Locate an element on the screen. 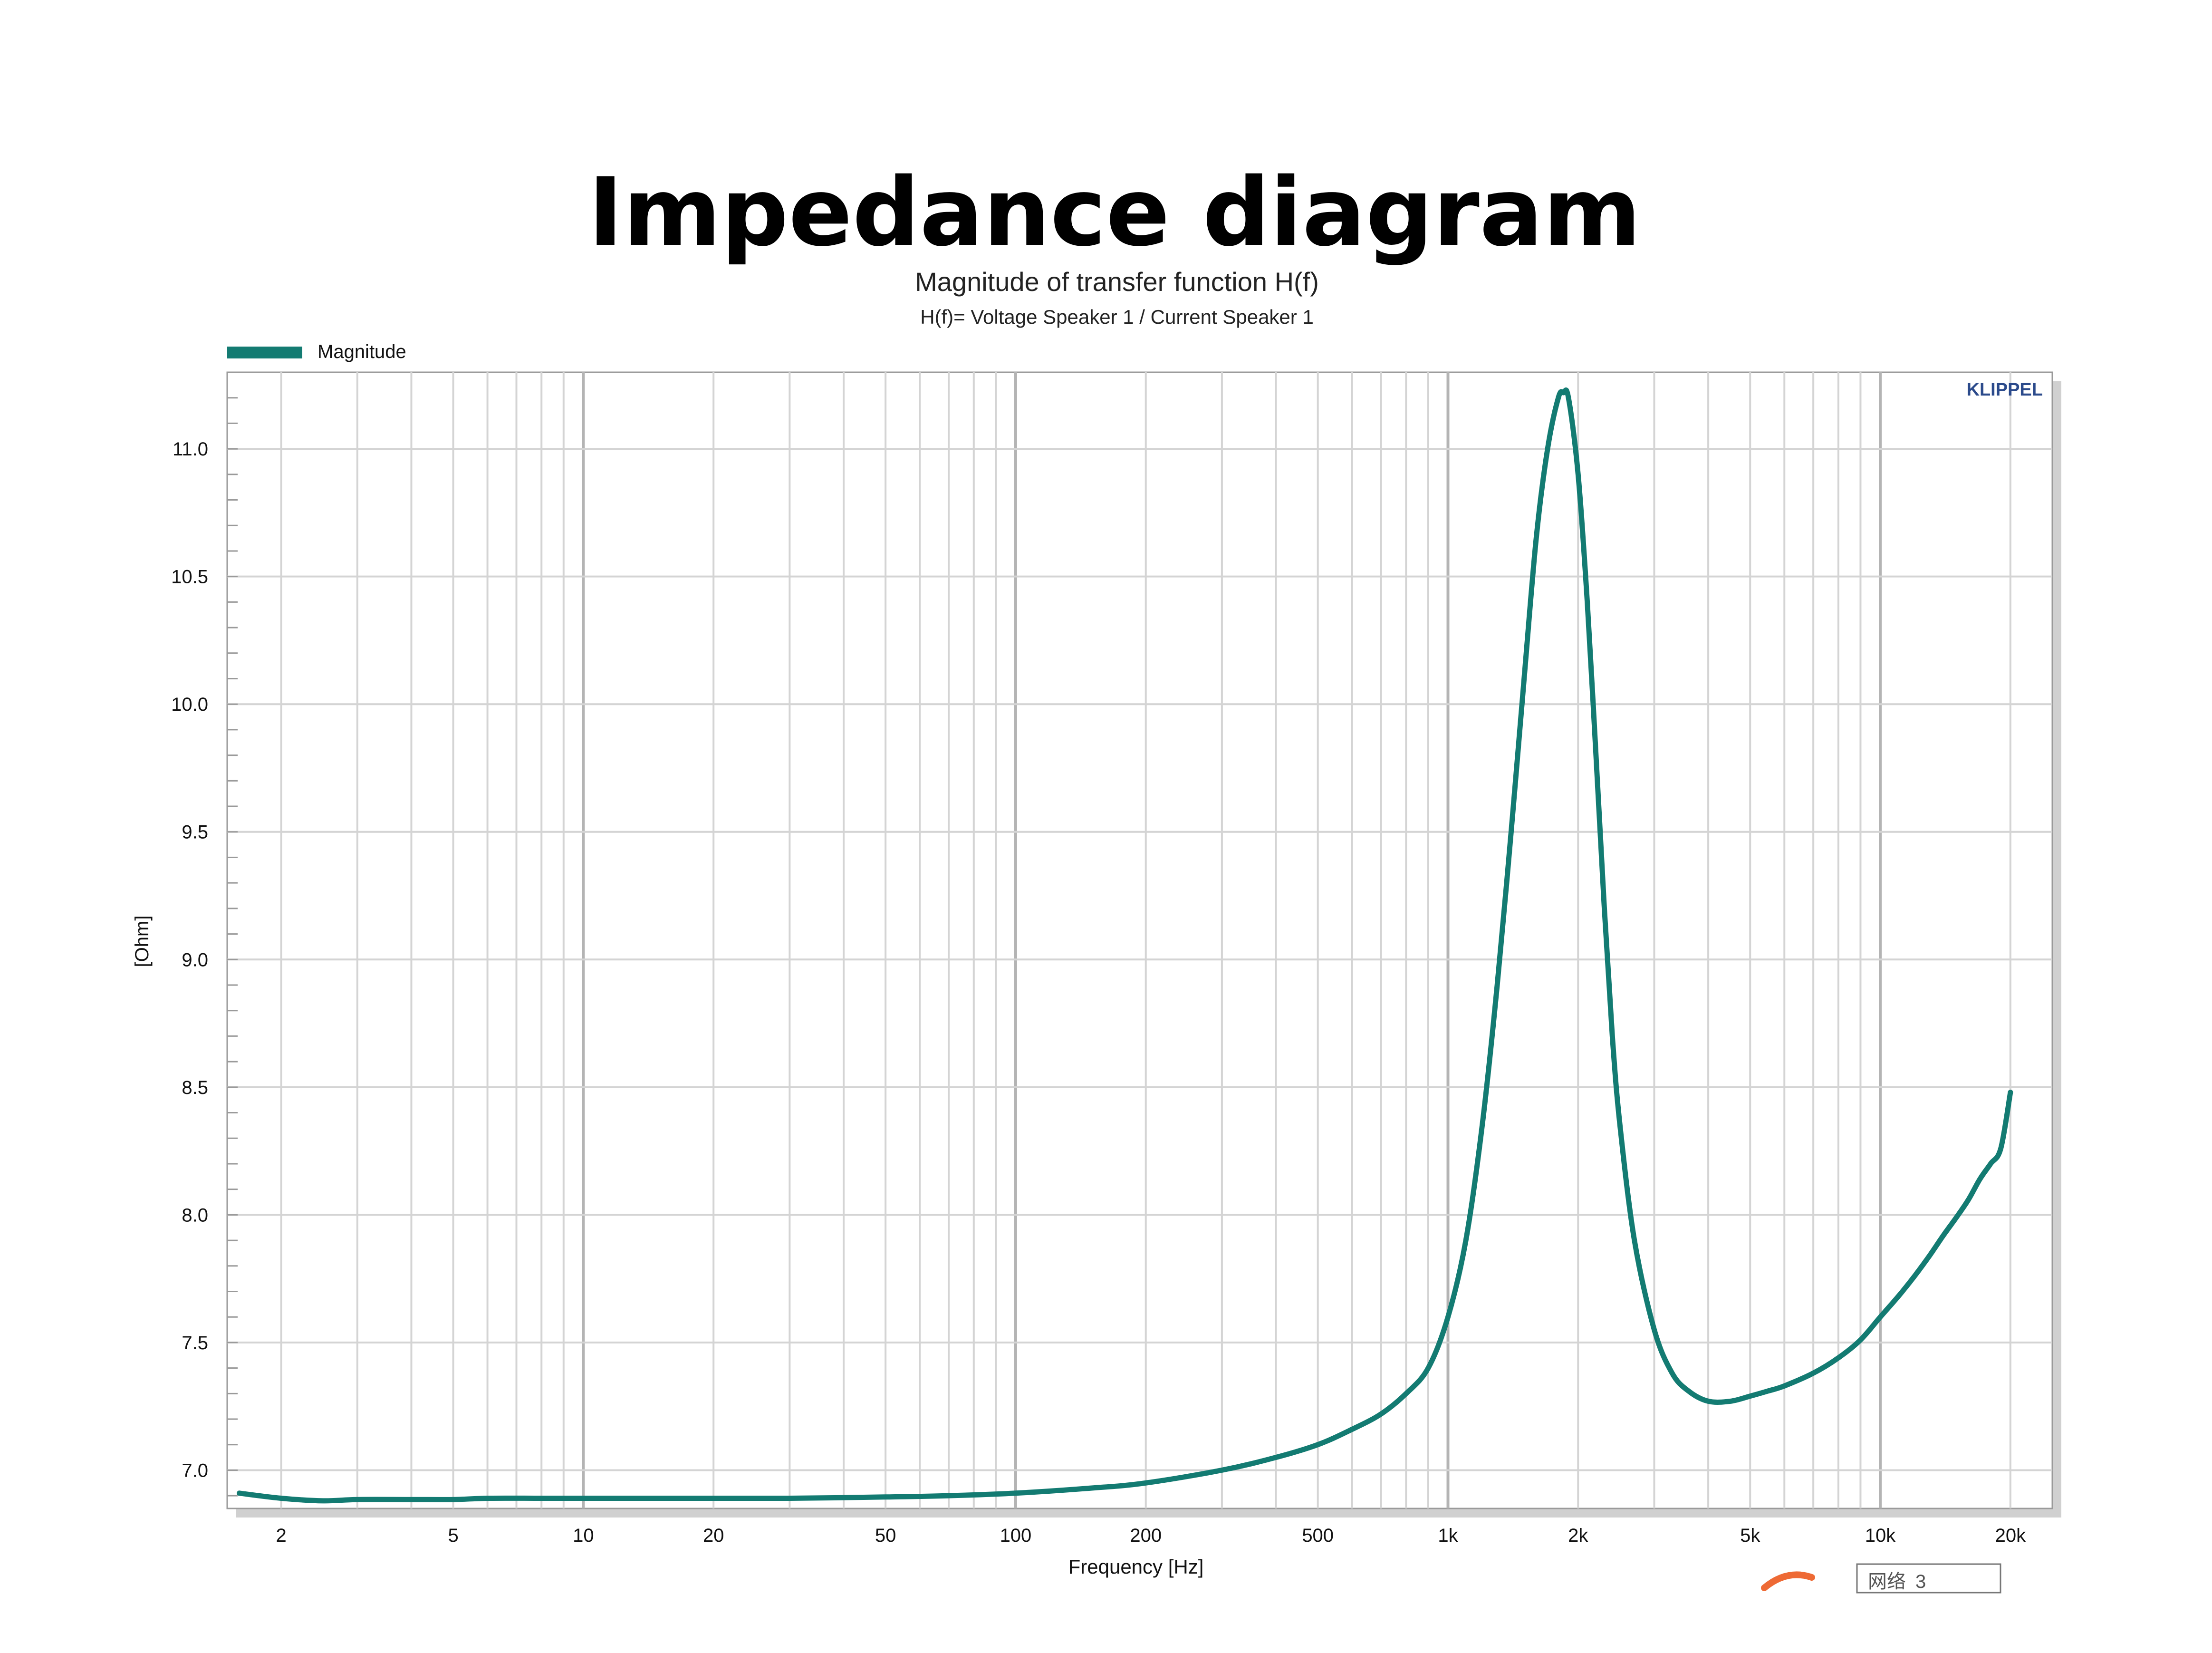 This screenshot has height=1653, width=2212. y-tick-label: 10.0 is located at coordinates (190, 704).